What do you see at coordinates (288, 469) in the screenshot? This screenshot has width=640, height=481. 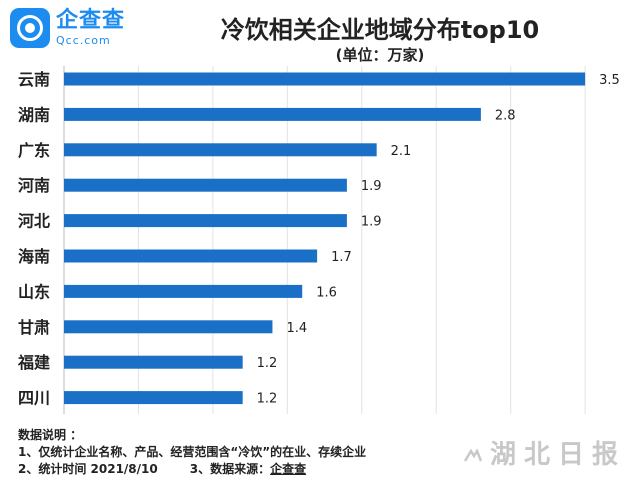 I see `notes-source: 企查查` at bounding box center [288, 469].